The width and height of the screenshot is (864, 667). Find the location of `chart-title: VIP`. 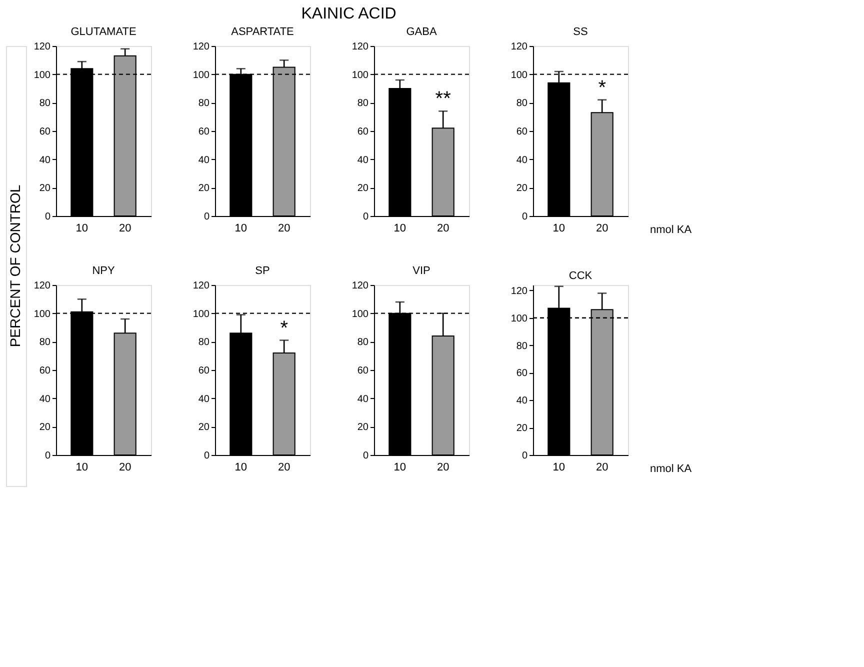

chart-title: VIP is located at coordinates (421, 271).